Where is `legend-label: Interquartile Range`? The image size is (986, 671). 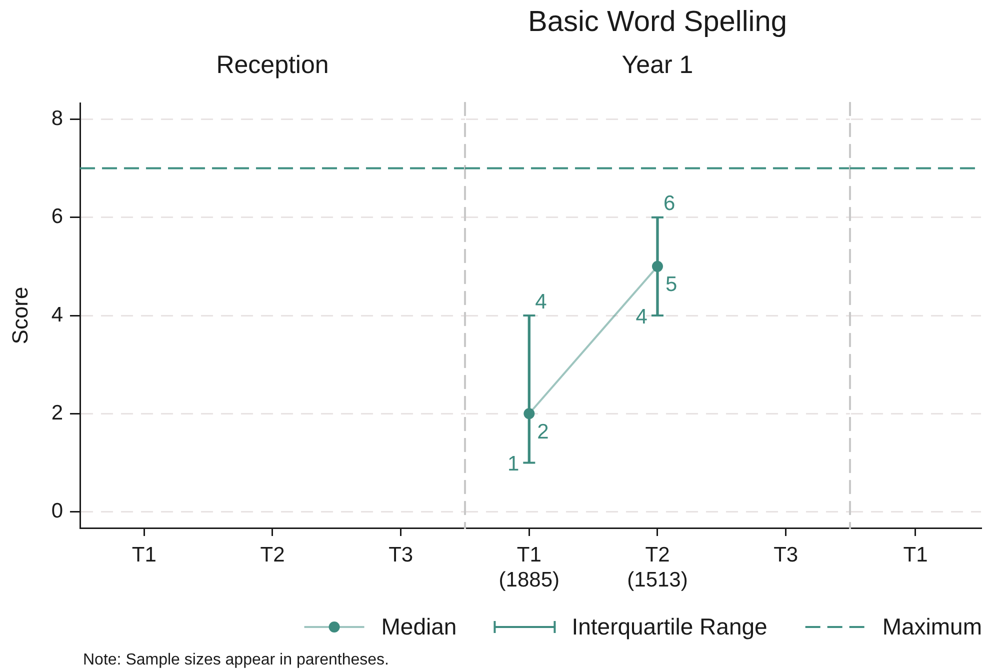
legend-label: Interquartile Range is located at coordinates (670, 626).